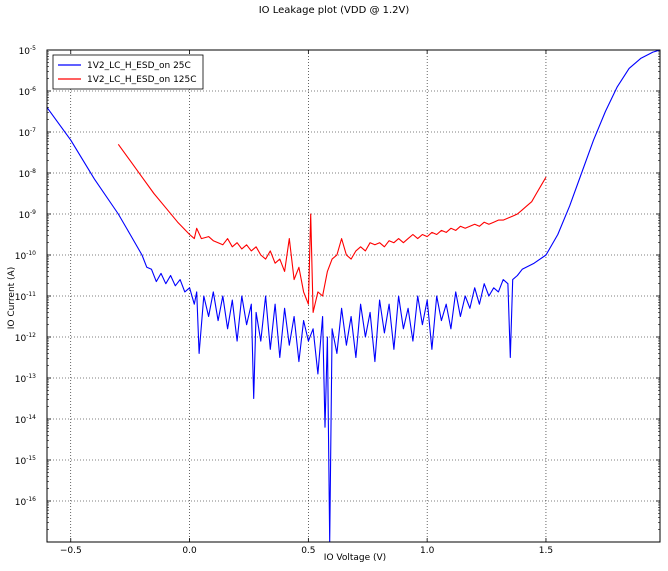 This screenshot has height=571, width=668. Describe the element at coordinates (189, 551) in the screenshot. I see `x-tick-label: 0.0` at that location.